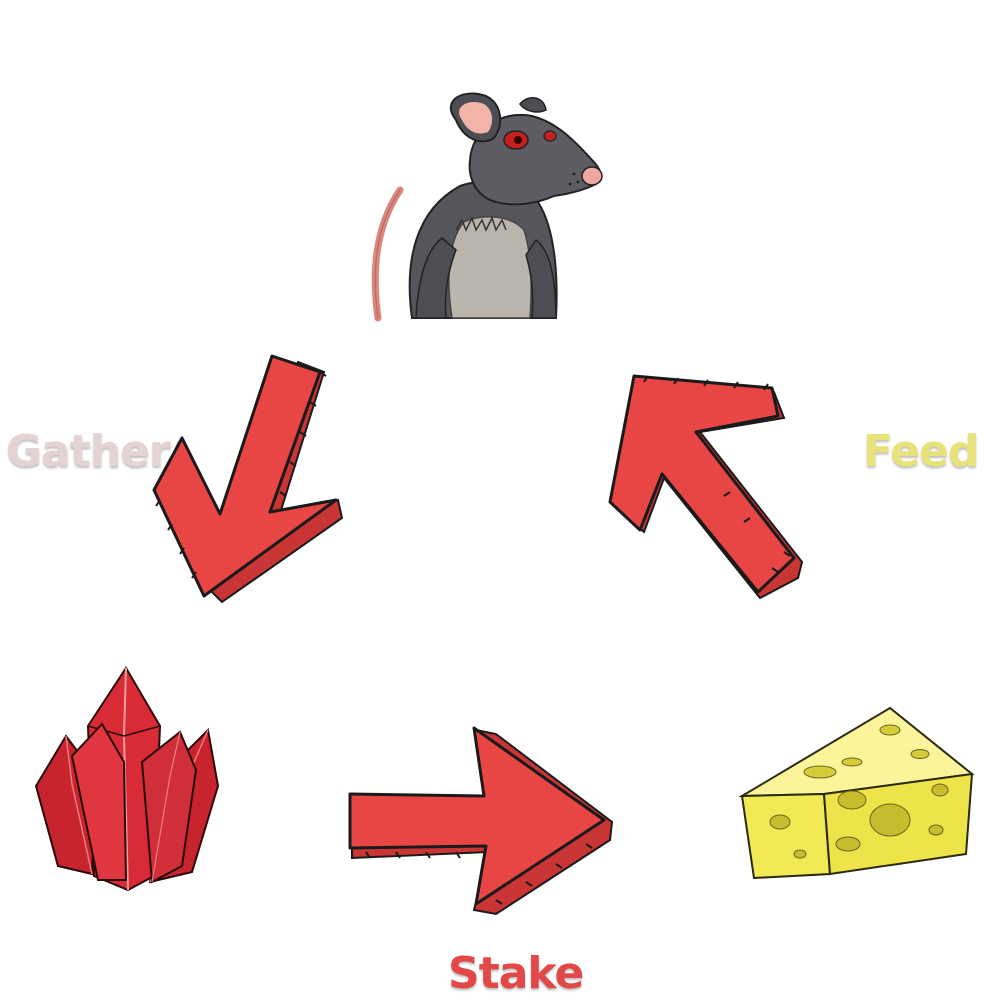 This screenshot has height=1006, width=1004. I want to click on feed-arrow, so click(706, 487).